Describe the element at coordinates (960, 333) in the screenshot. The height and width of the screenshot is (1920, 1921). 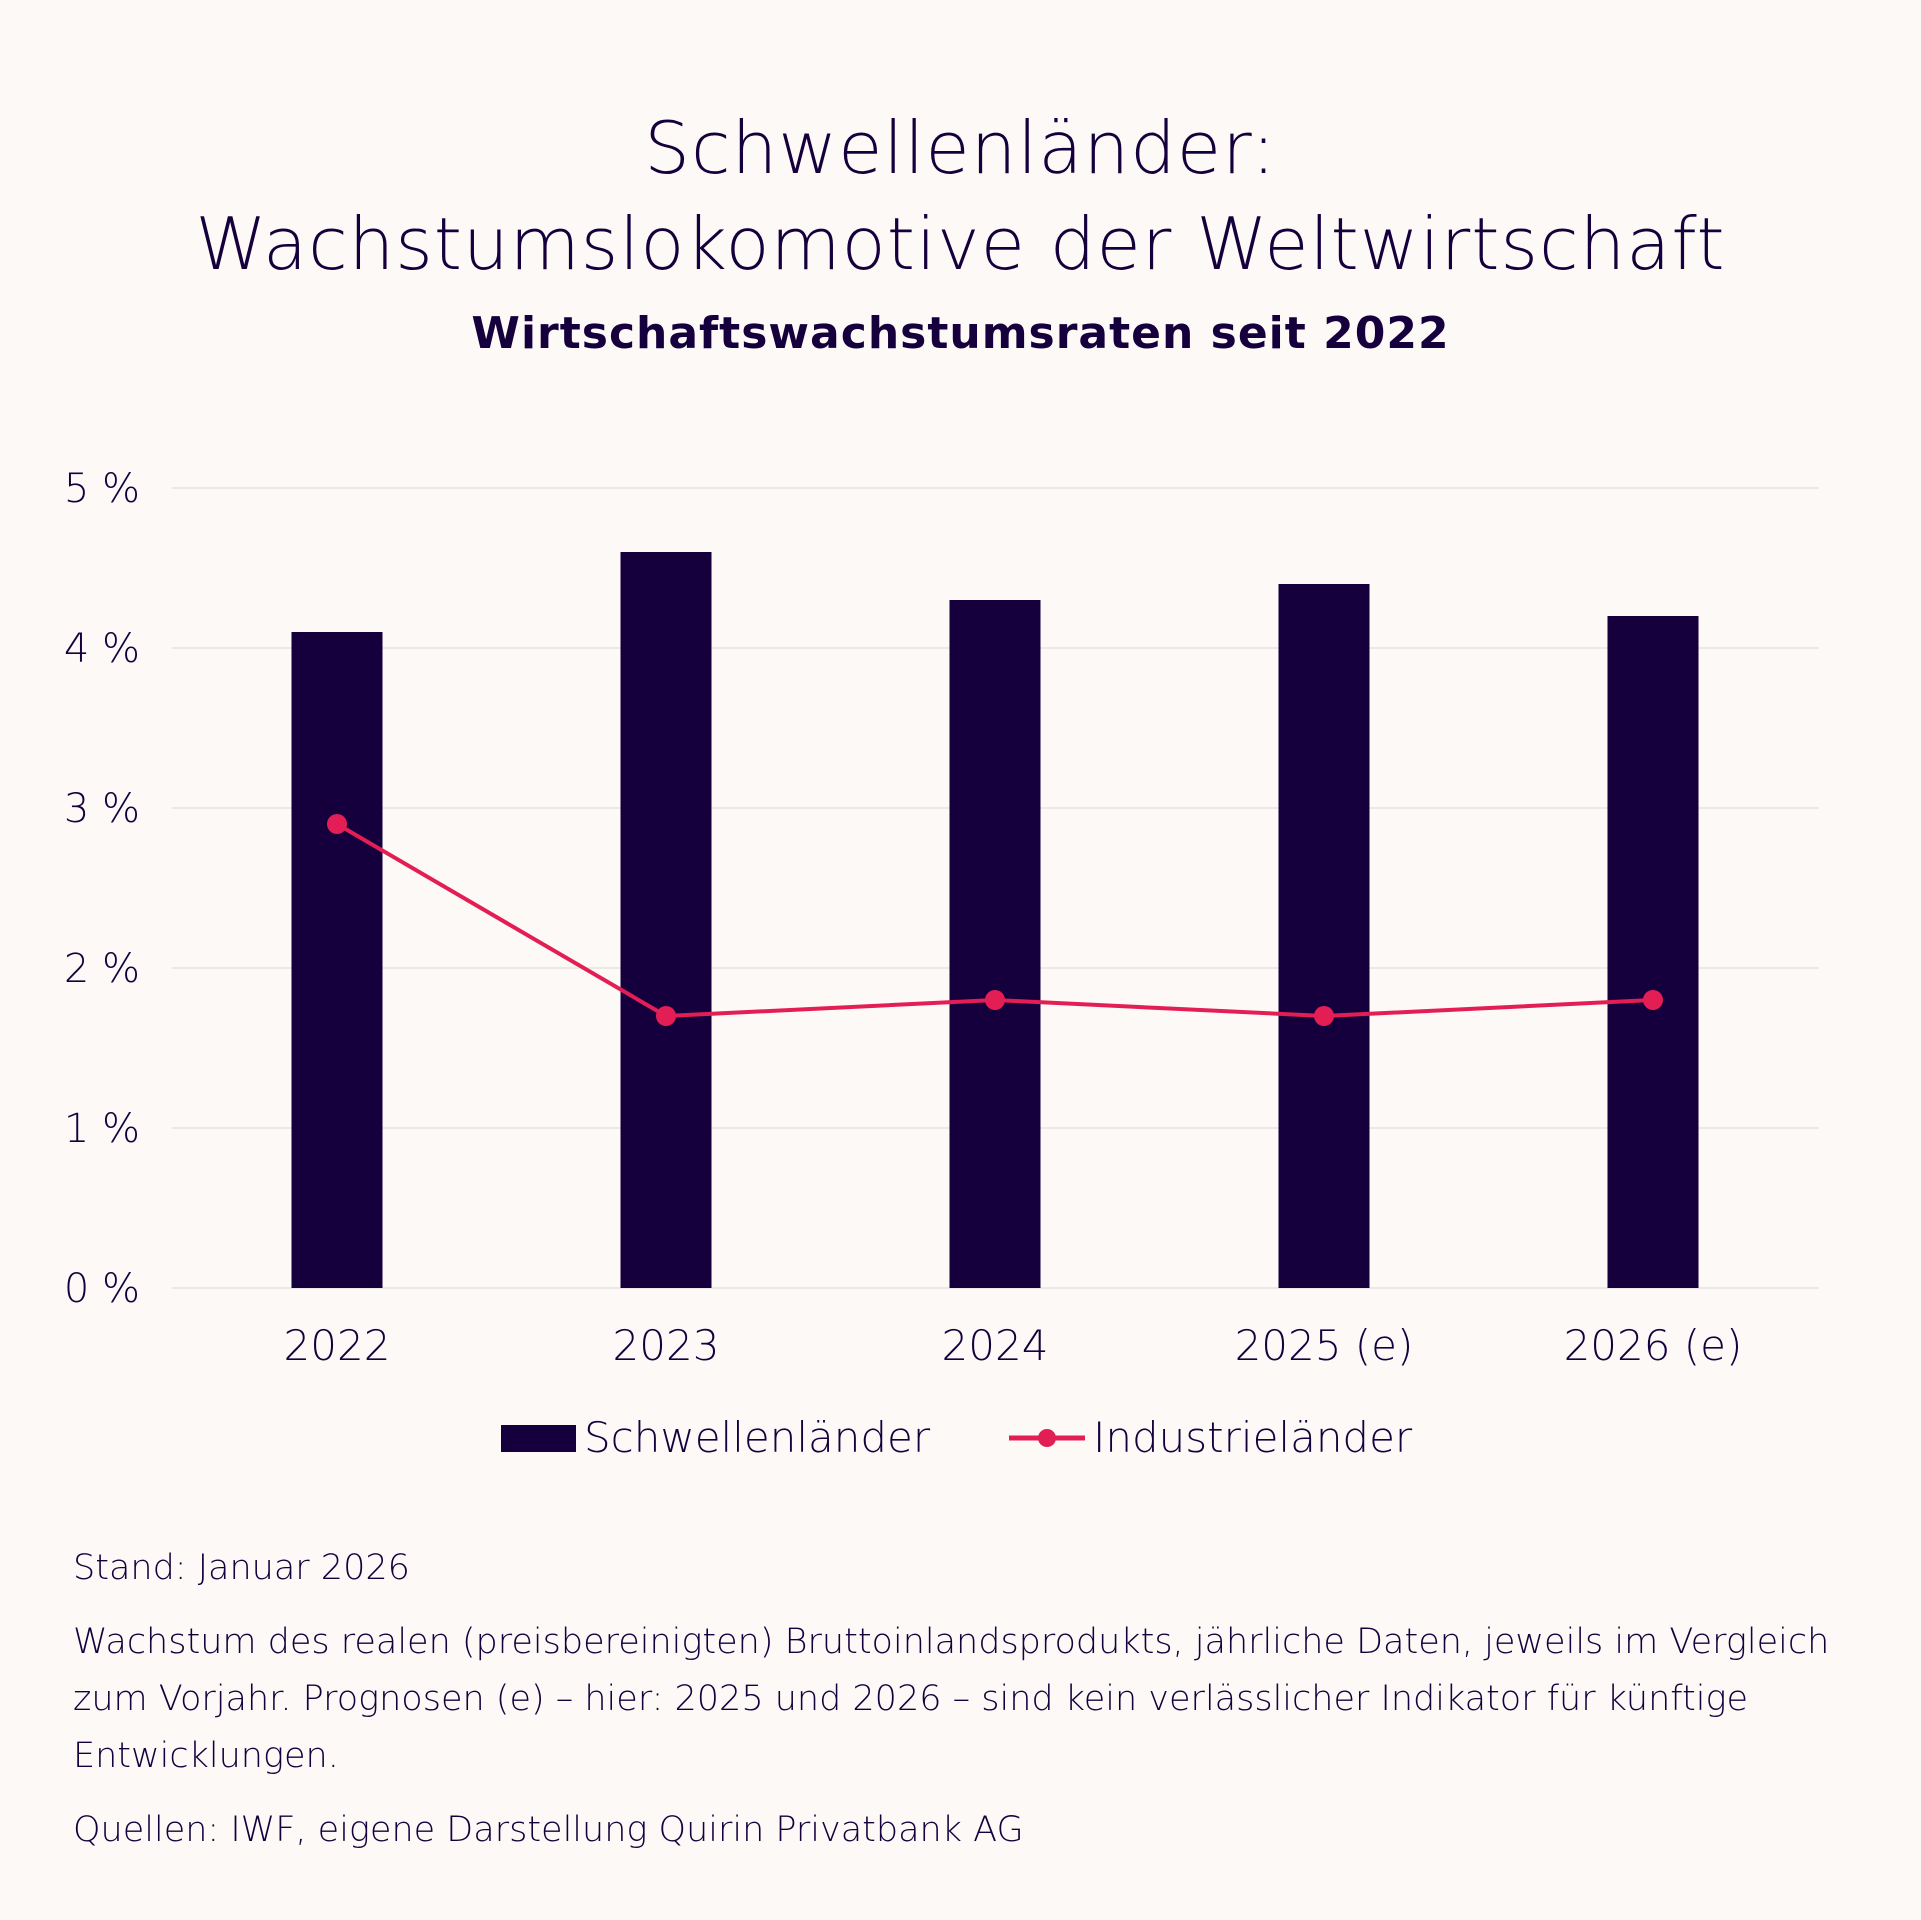
I see `chart-subtitle: Wirtschaftswachstumsraten seit 2022` at that location.